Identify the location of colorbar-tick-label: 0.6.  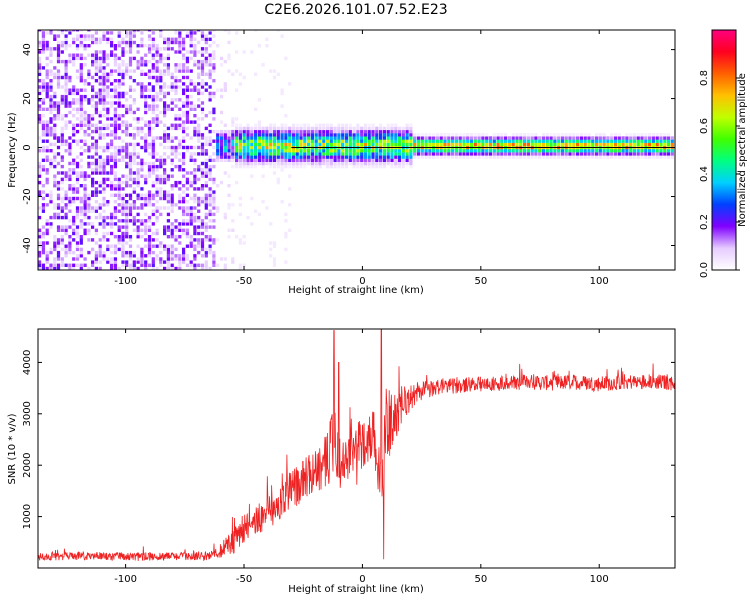
(704, 126).